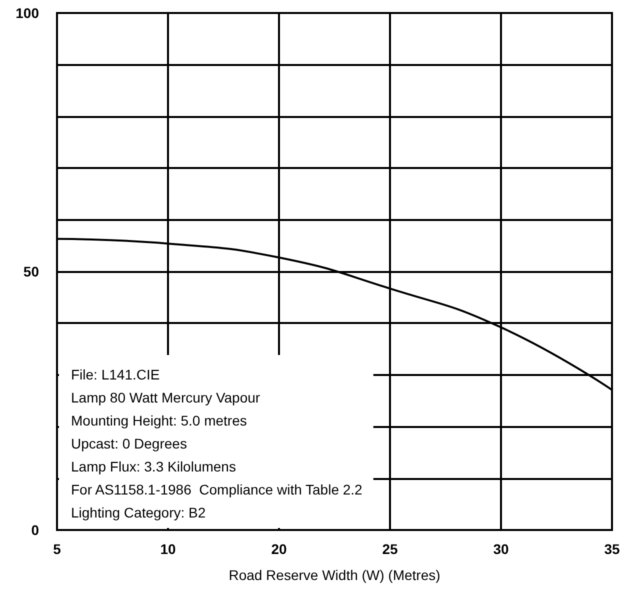 This screenshot has height=597, width=635. What do you see at coordinates (31, 272) in the screenshot?
I see `y-tick-label: 50` at bounding box center [31, 272].